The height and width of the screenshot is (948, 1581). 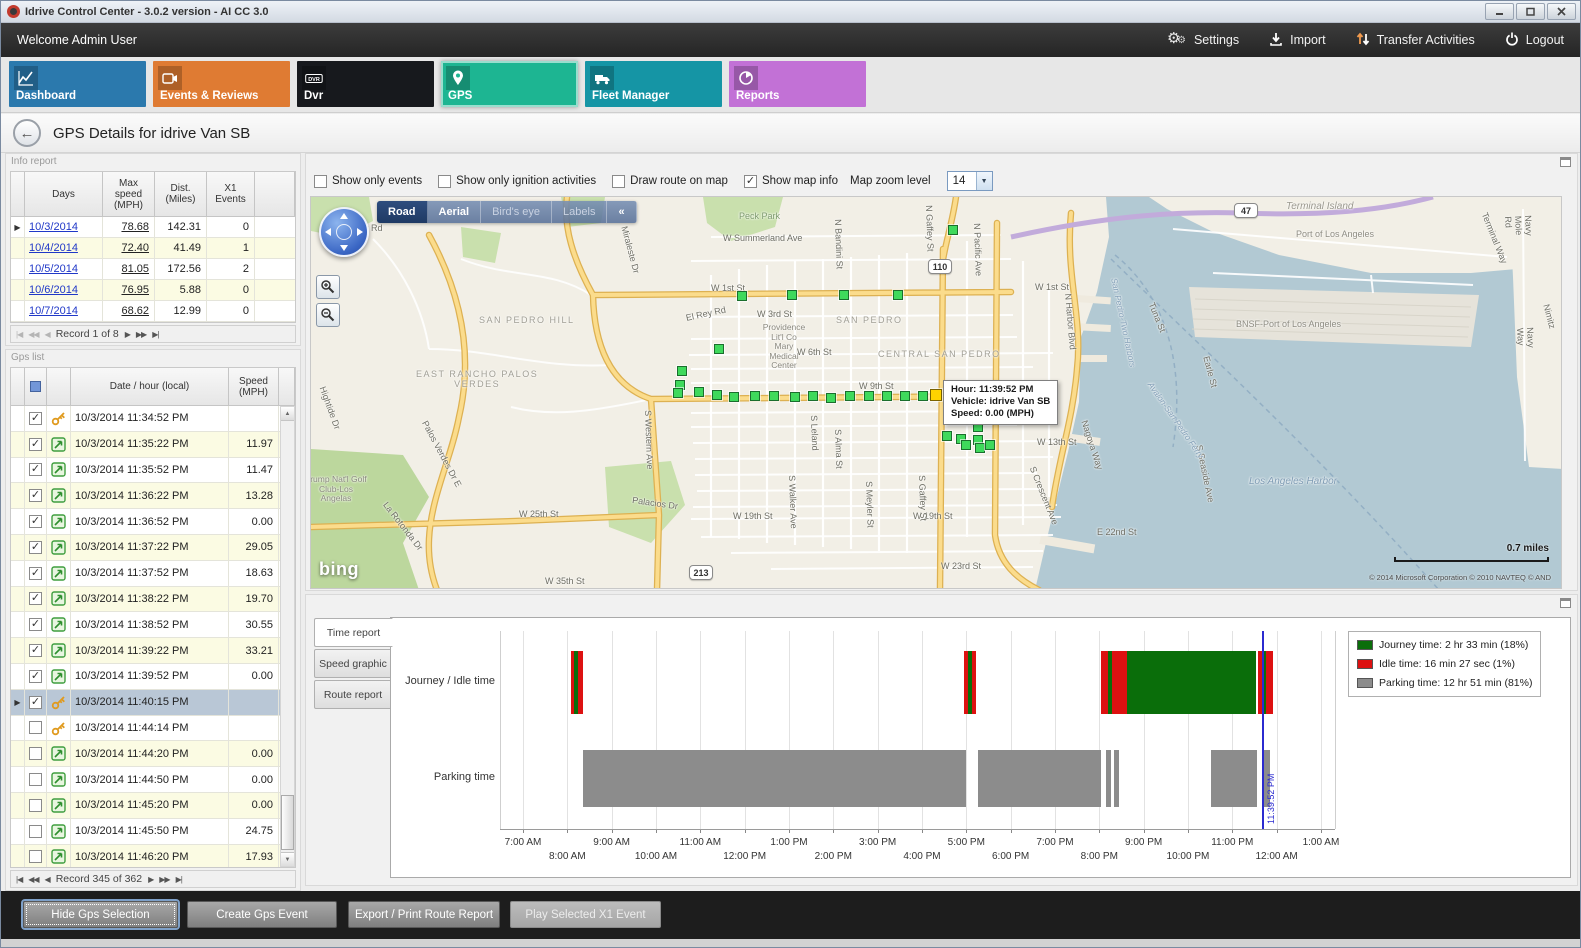 I want to click on settings-button: ⚙ ⚙ Settings, so click(x=1203, y=38).